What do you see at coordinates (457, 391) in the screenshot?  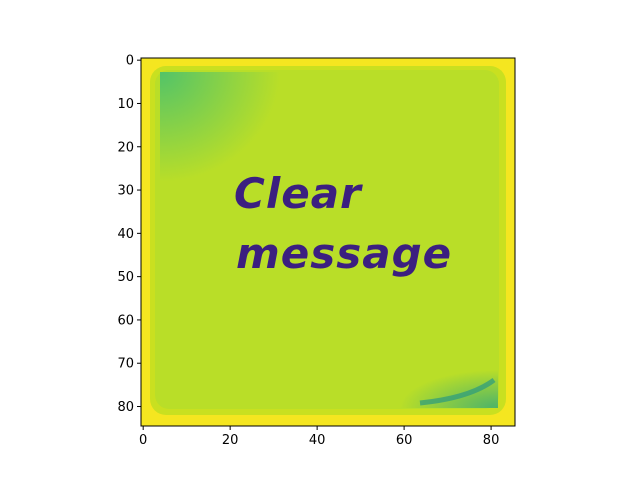 I see `image-edge-dark-bottom` at bounding box center [457, 391].